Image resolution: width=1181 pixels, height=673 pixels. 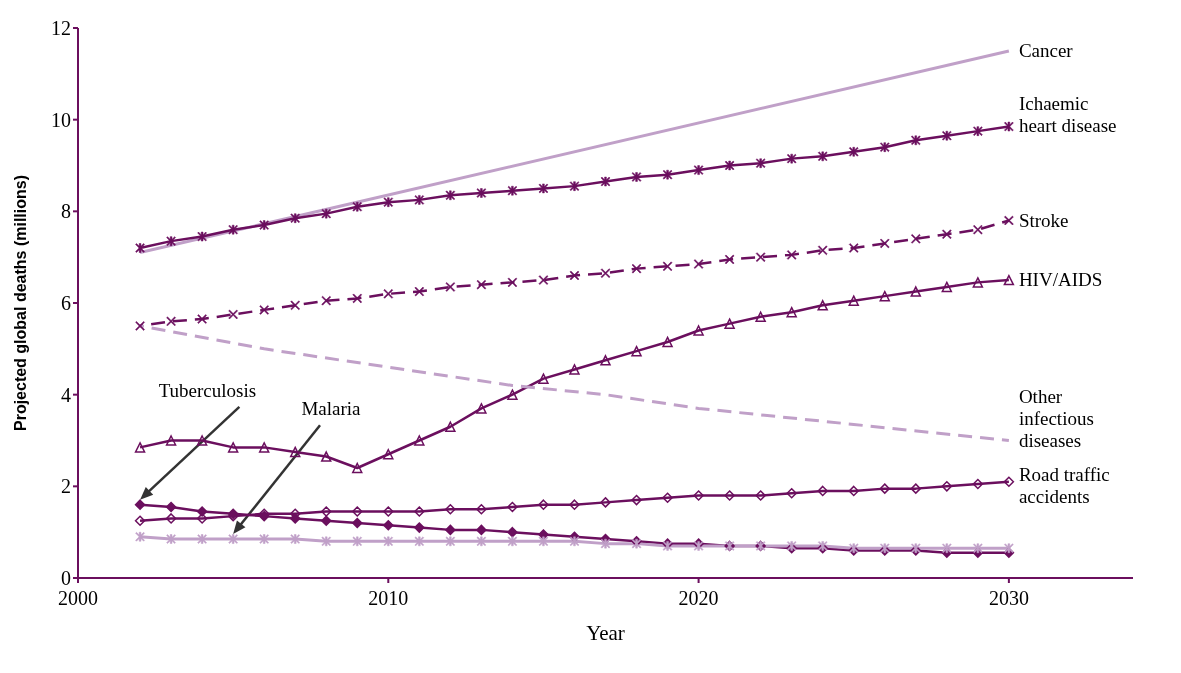 I want to click on x-tick-label: 2010, so click(x=388, y=598).